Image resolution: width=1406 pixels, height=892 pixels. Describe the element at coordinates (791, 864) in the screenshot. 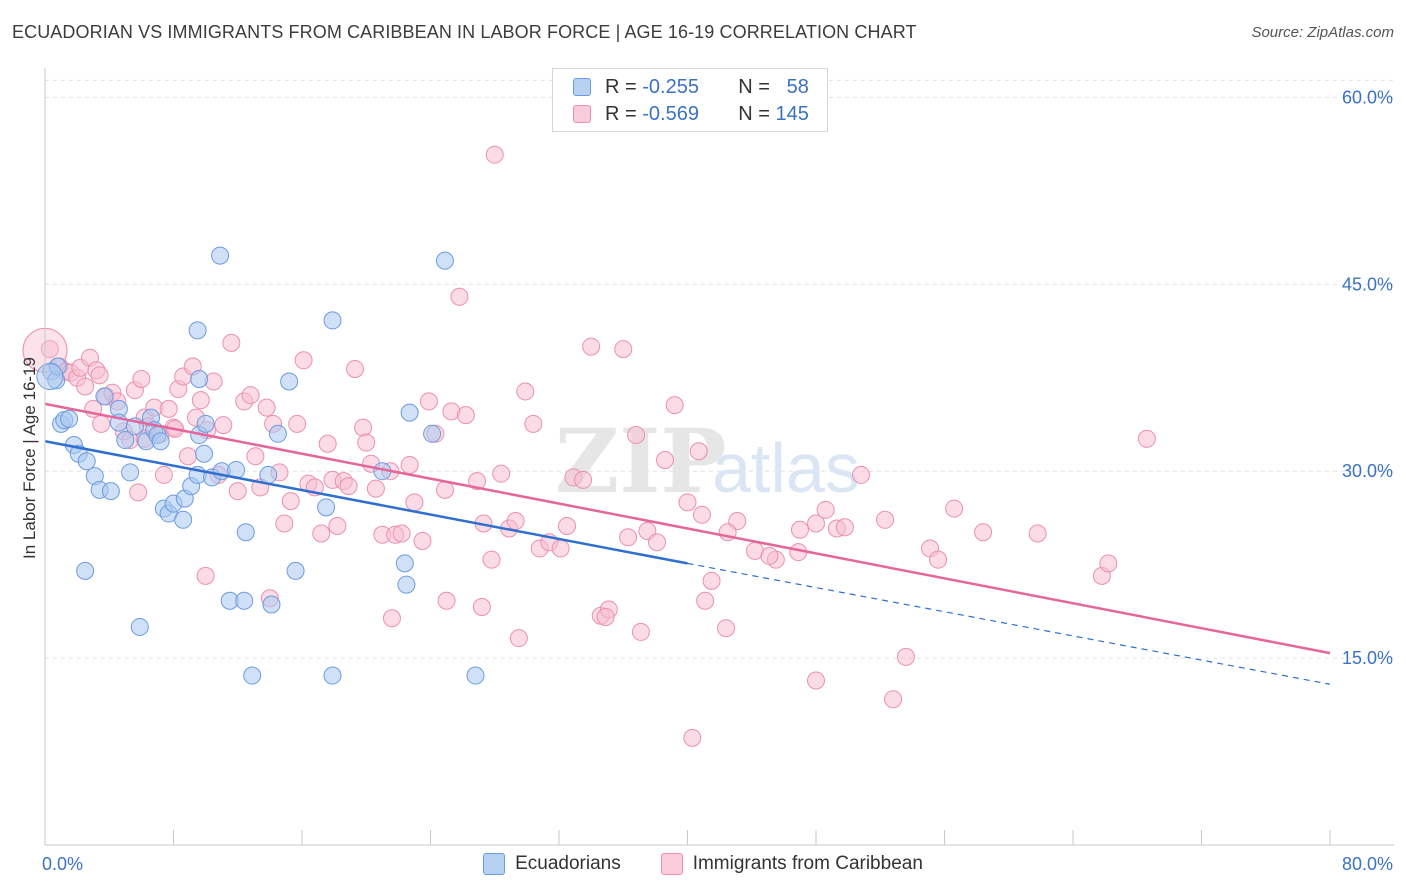

I see `legend-item-caribbean: Immigrants from Caribbean` at that location.